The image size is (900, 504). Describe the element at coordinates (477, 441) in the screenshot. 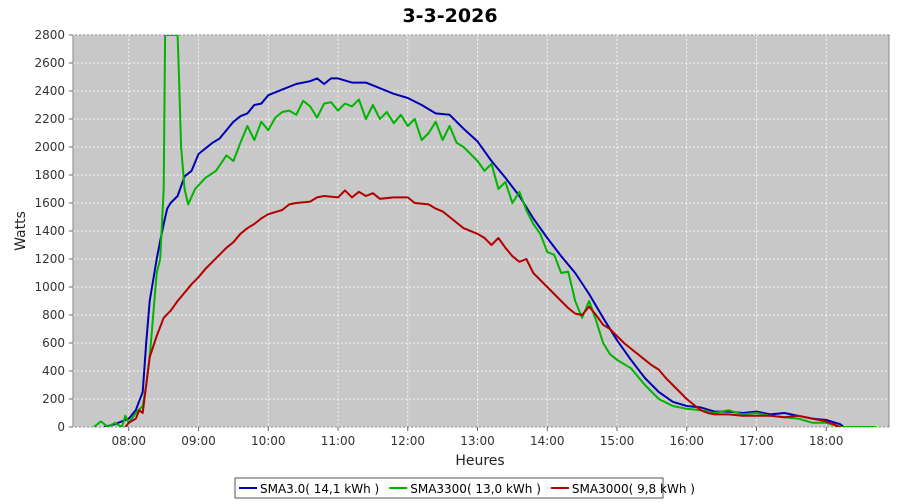

I see `x-tick-label: 13:00` at that location.